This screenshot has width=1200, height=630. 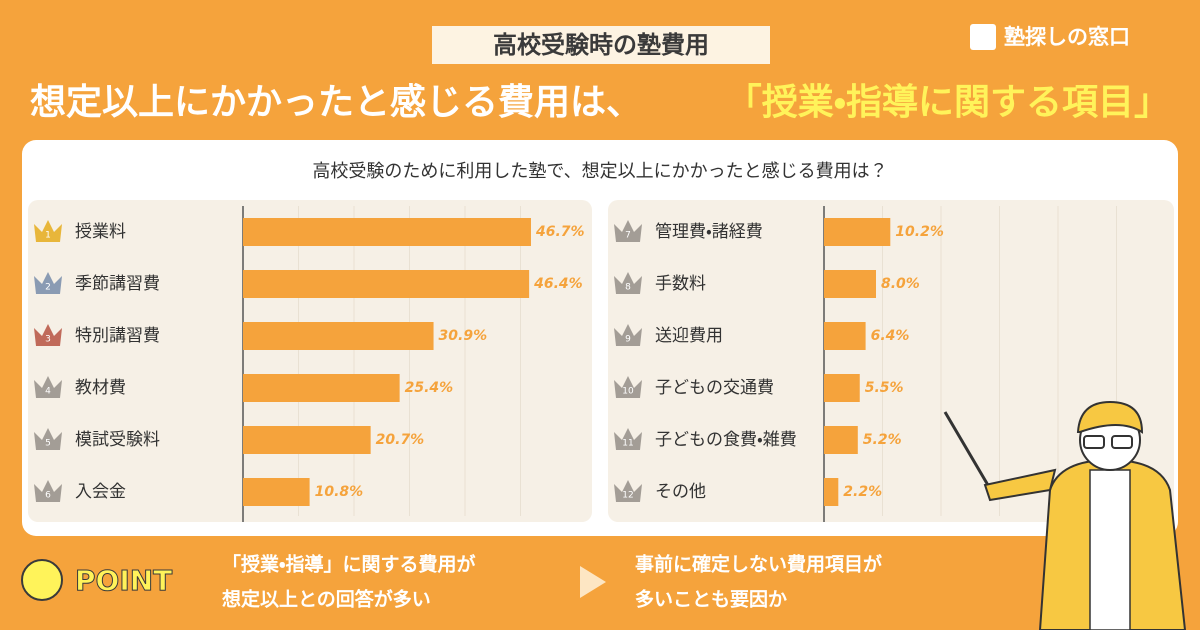 What do you see at coordinates (1065, 515) in the screenshot?
I see `presenter` at bounding box center [1065, 515].